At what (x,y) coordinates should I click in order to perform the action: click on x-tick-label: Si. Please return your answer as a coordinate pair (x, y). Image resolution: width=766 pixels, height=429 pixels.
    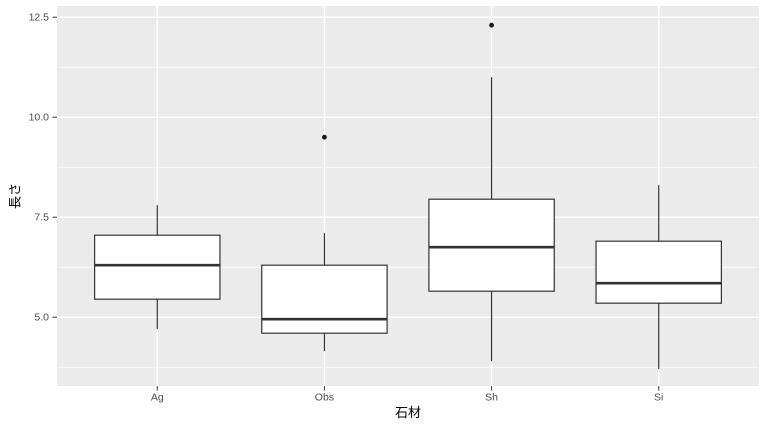
    Looking at the image, I should click on (658, 398).